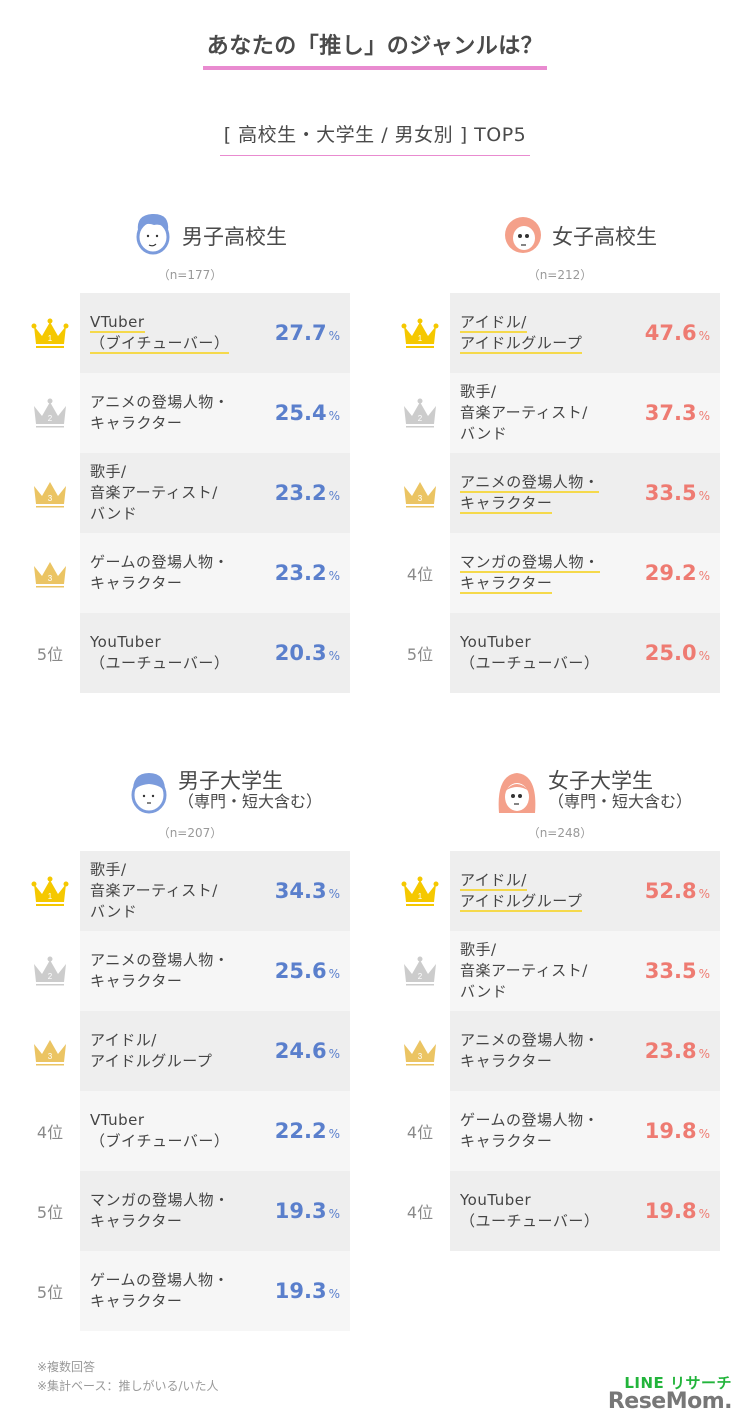 The image size is (750, 1423). What do you see at coordinates (604, 237) in the screenshot?
I see `panel-title: 女子高校生` at bounding box center [604, 237].